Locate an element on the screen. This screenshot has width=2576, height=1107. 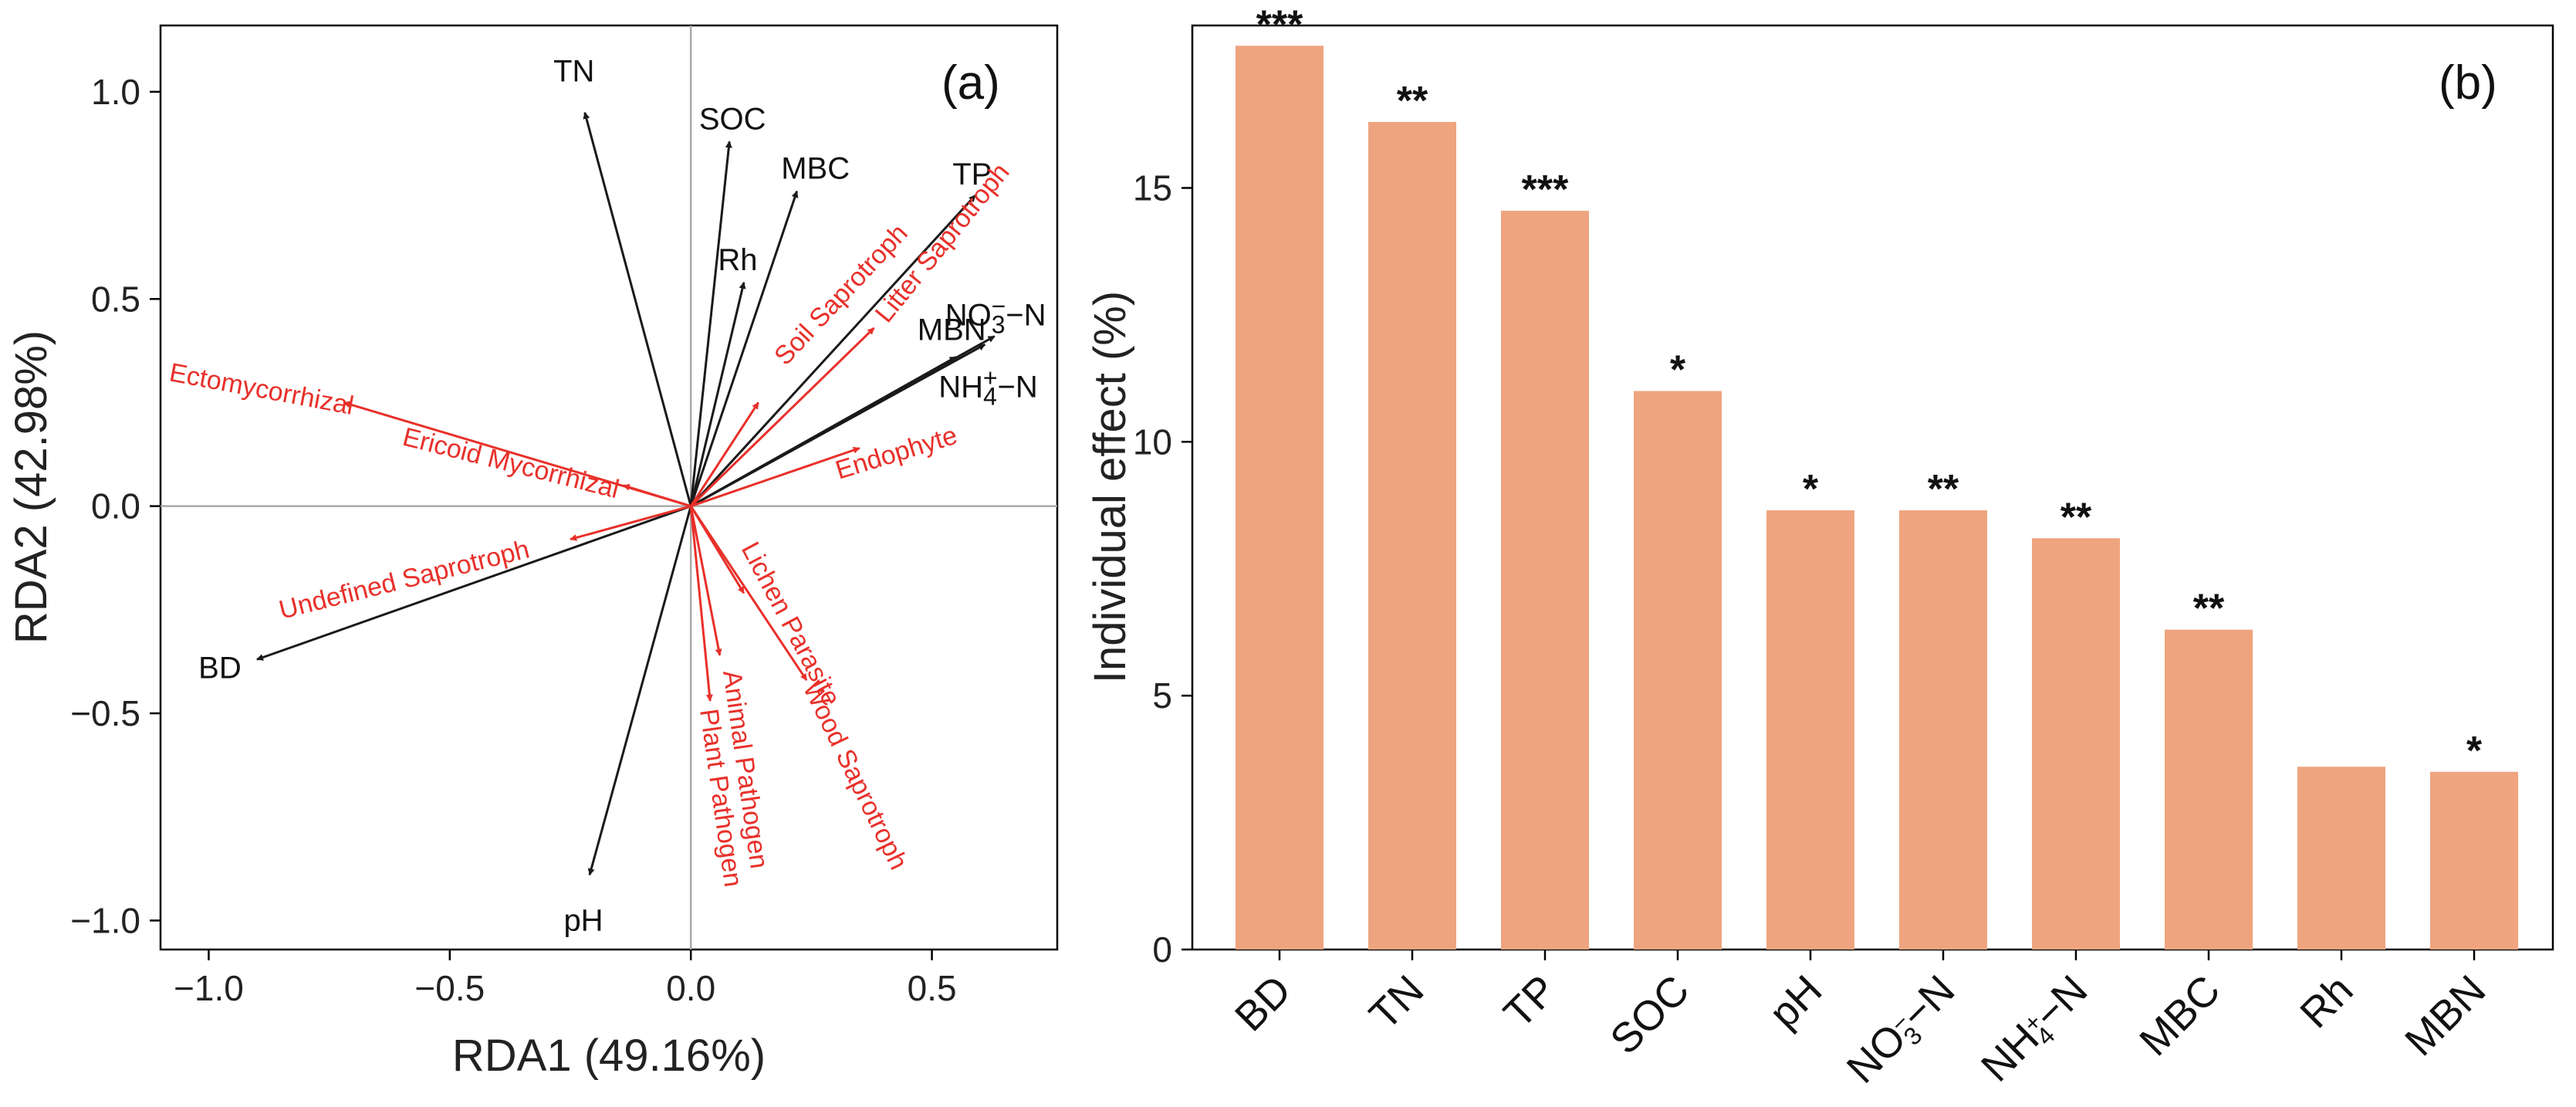
significance-ph: * is located at coordinates (1811, 489).